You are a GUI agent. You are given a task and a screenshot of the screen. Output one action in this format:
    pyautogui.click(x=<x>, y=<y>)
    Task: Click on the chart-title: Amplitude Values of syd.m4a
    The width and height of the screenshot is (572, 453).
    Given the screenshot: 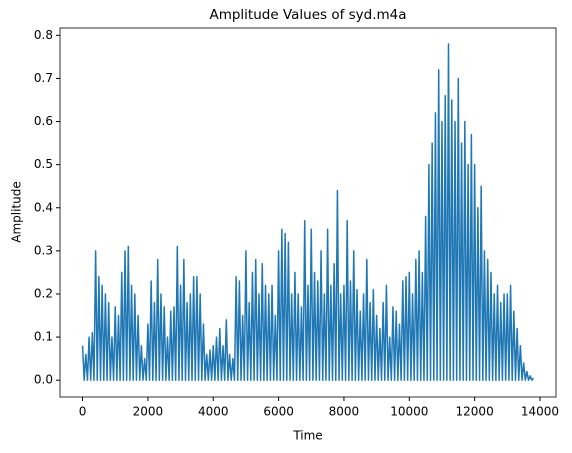 What is the action you would take?
    pyautogui.click(x=307, y=15)
    